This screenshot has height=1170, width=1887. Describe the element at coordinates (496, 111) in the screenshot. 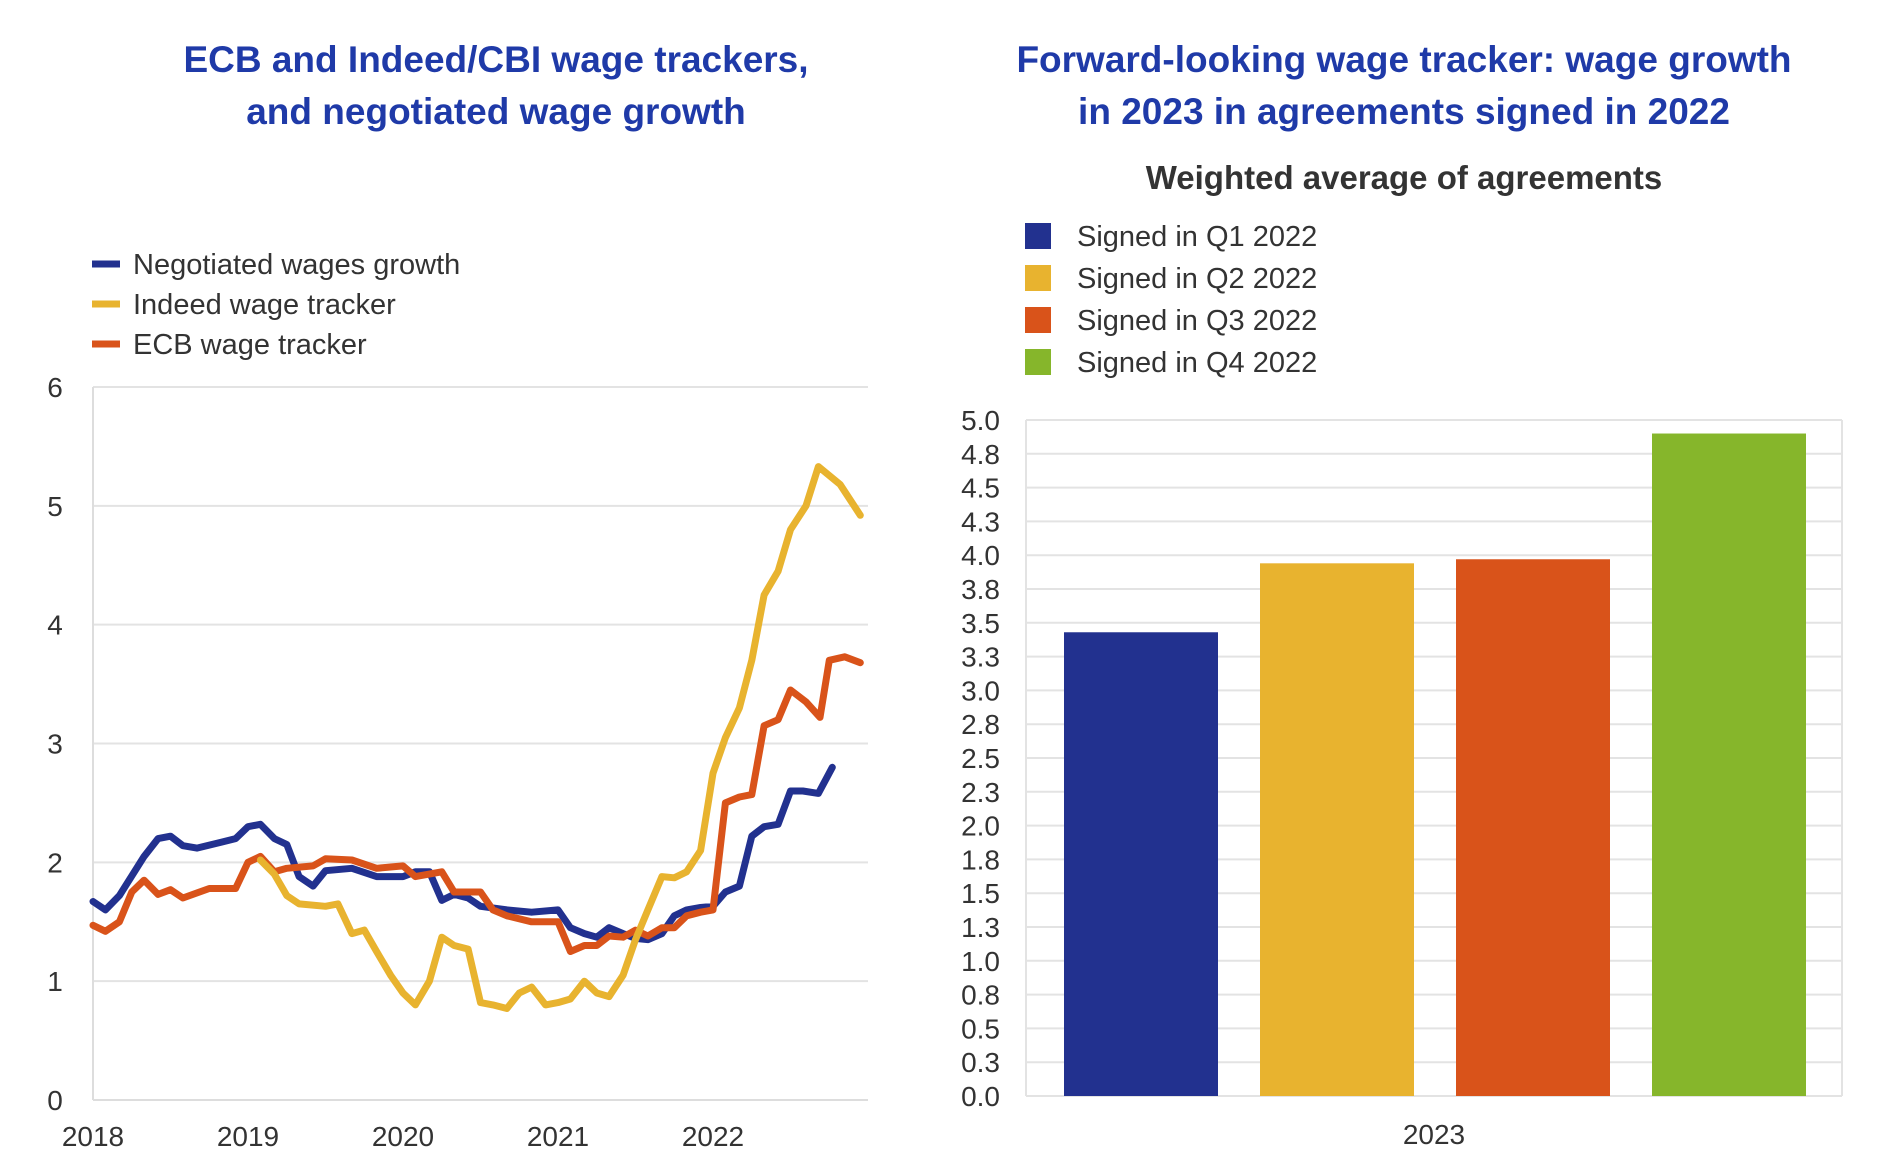

I see `left-chart-title-line-2: and negotiated wage growth` at that location.